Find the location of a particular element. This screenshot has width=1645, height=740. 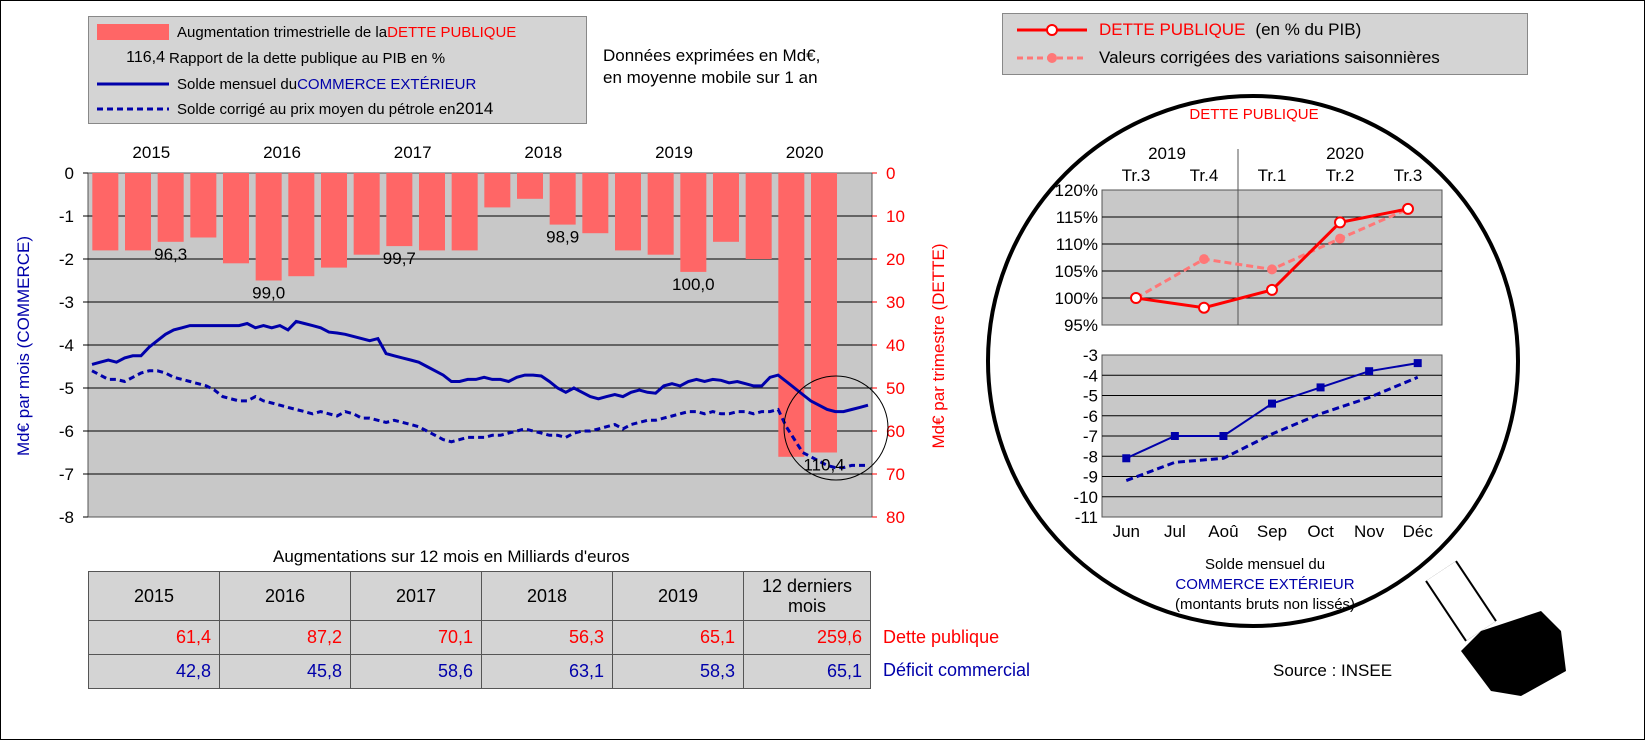

right-axis-ticks: 0 10 20 30 40 50 60 70 80 is located at coordinates (888, 345).